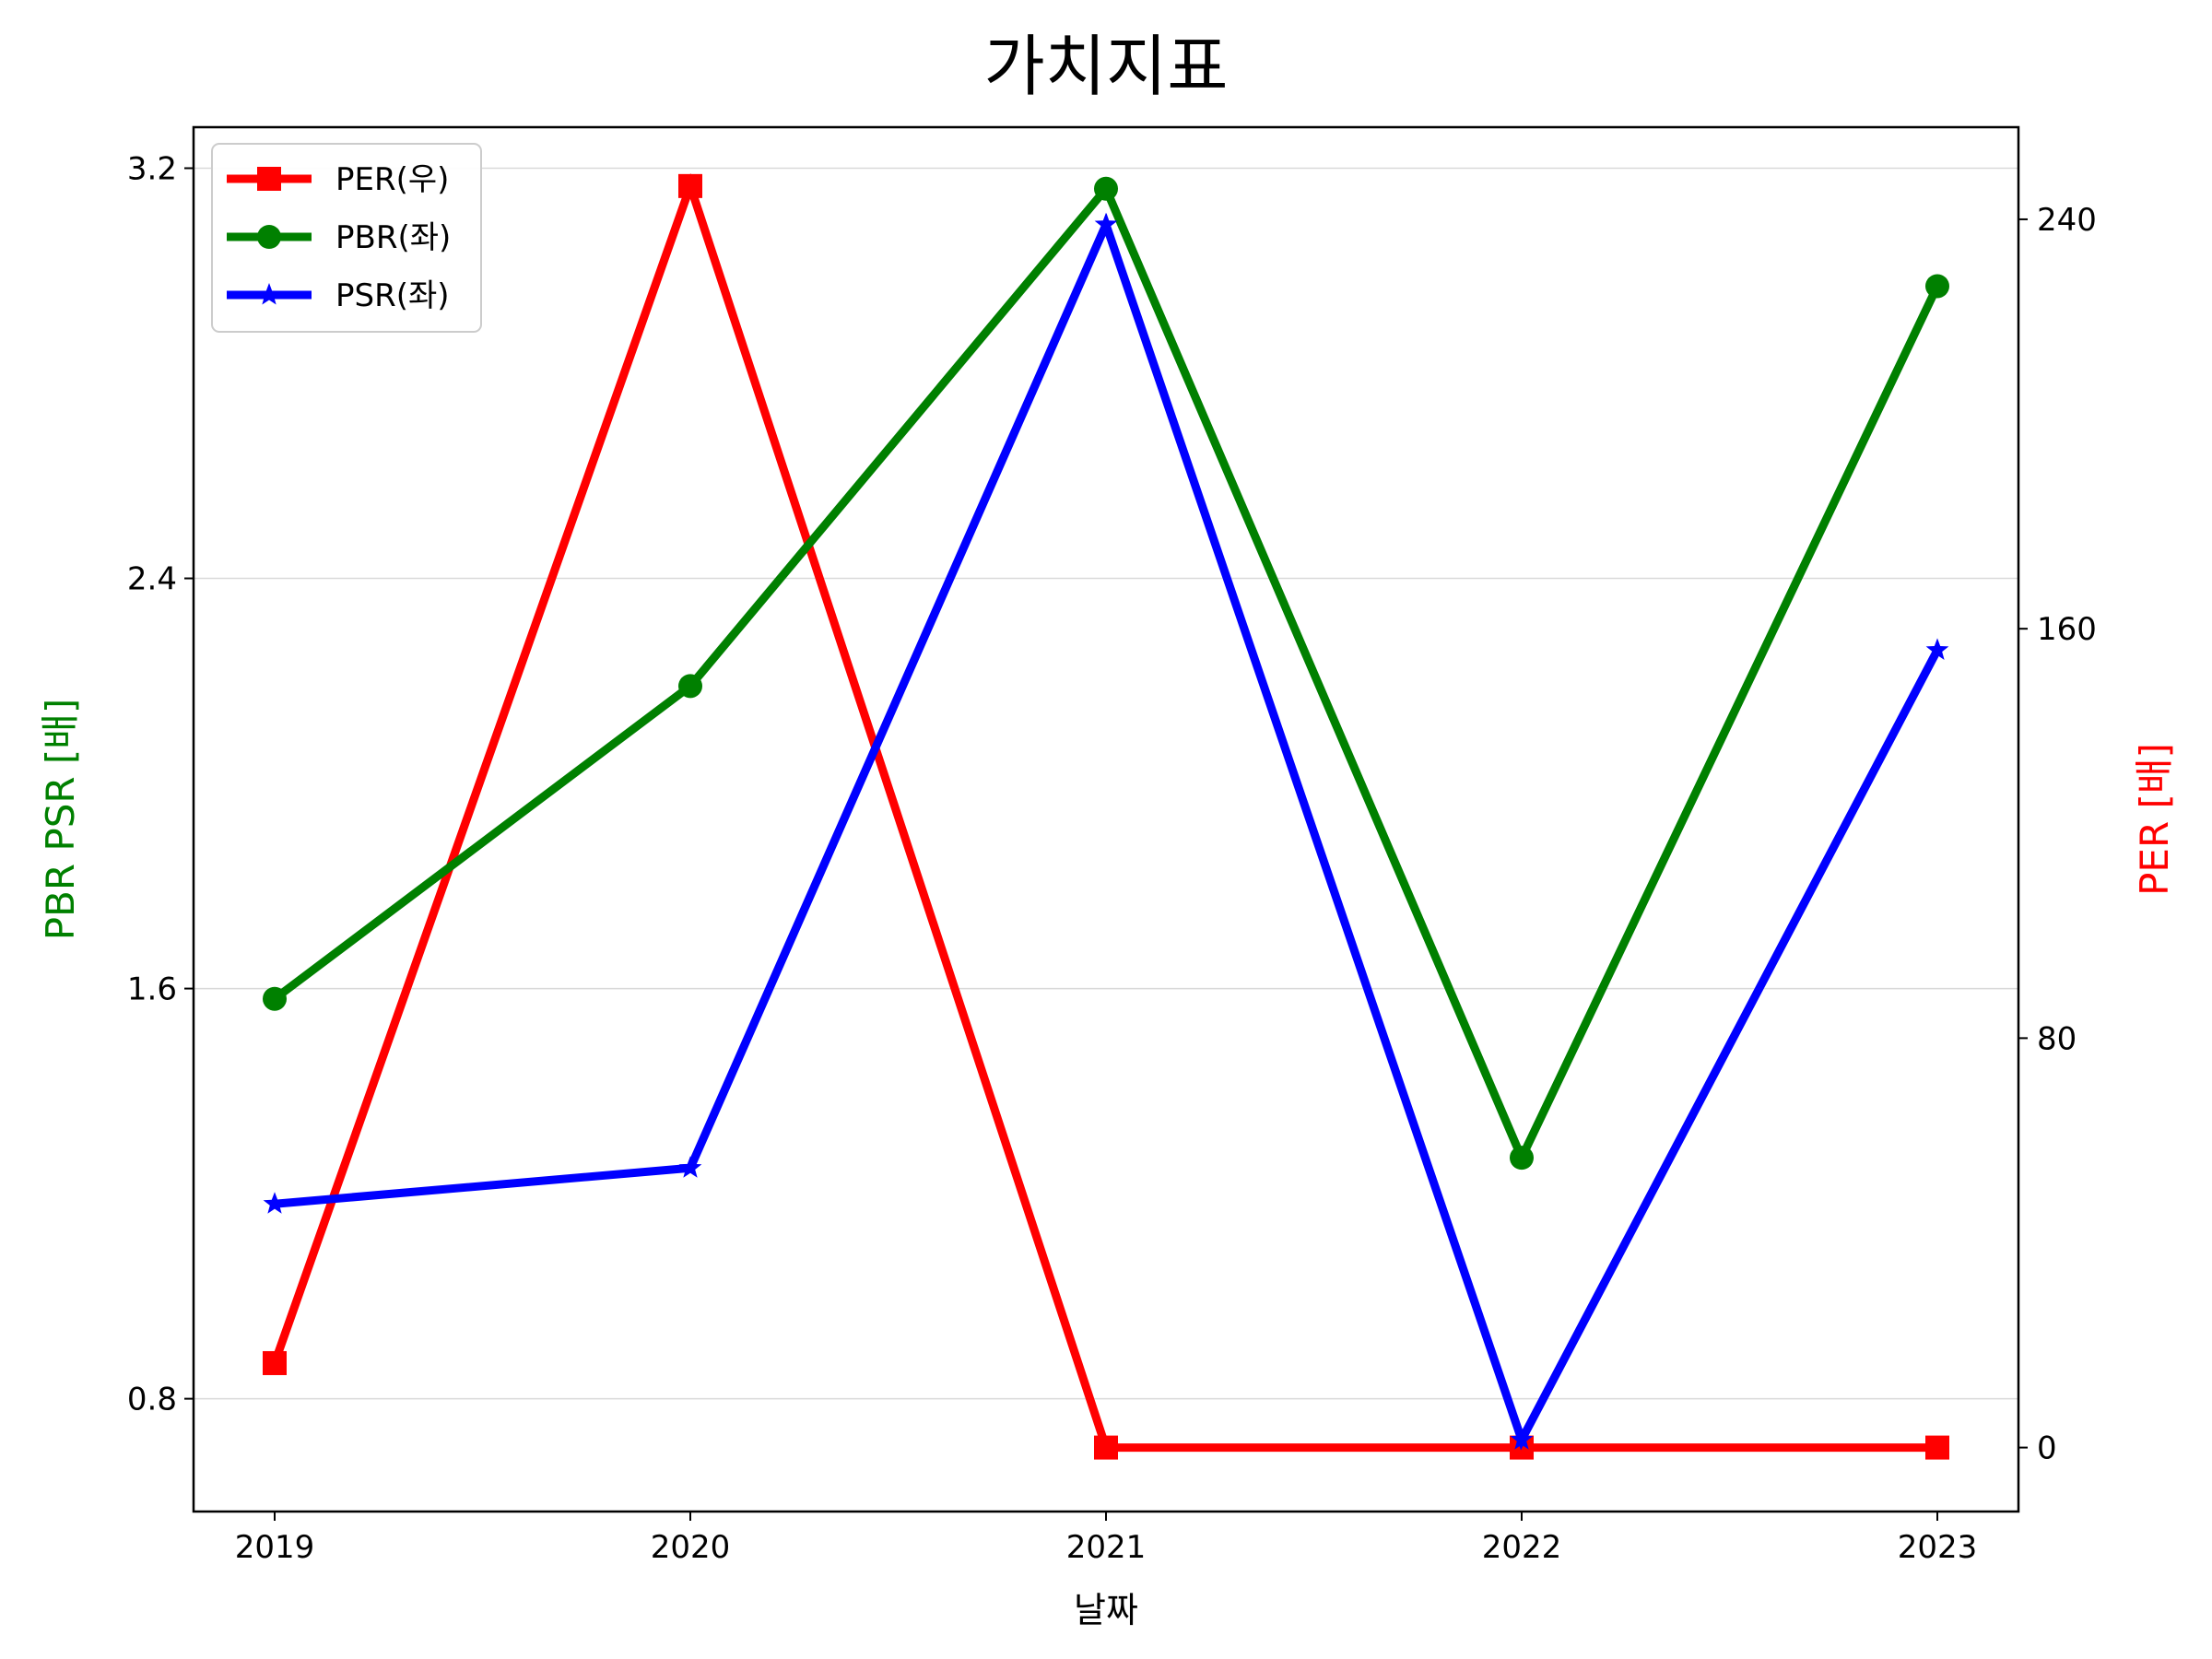  Describe the element at coordinates (152, 579) in the screenshot. I see `left-y-tick-label: 2.4` at that location.